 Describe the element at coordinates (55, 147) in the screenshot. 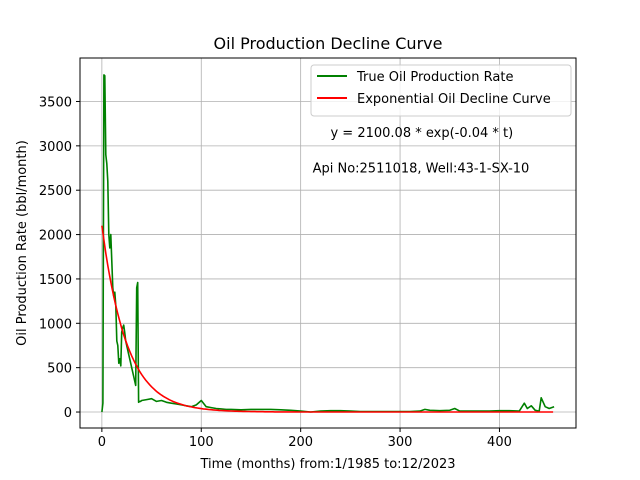

I see `y-tick-label: 3000` at that location.